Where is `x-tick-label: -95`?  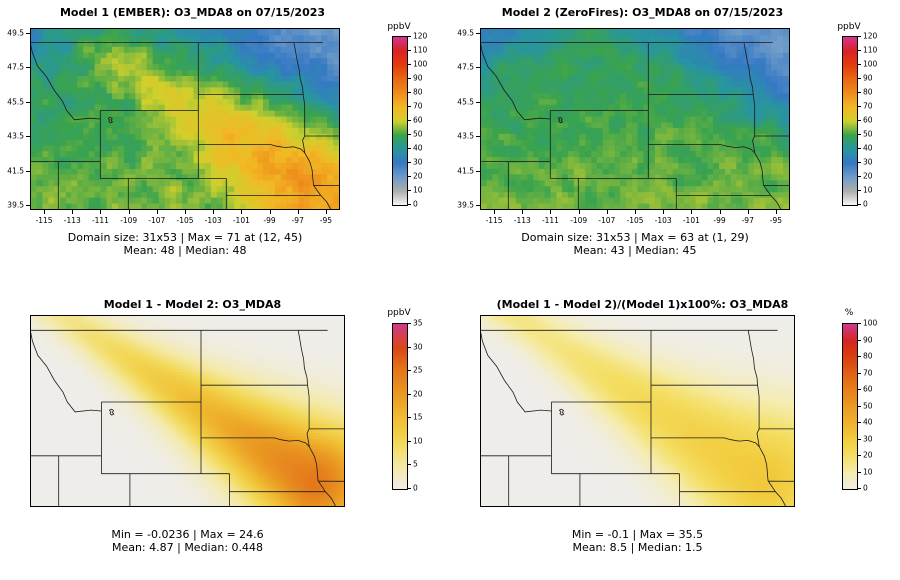
x-tick-label: -95 is located at coordinates (326, 220).